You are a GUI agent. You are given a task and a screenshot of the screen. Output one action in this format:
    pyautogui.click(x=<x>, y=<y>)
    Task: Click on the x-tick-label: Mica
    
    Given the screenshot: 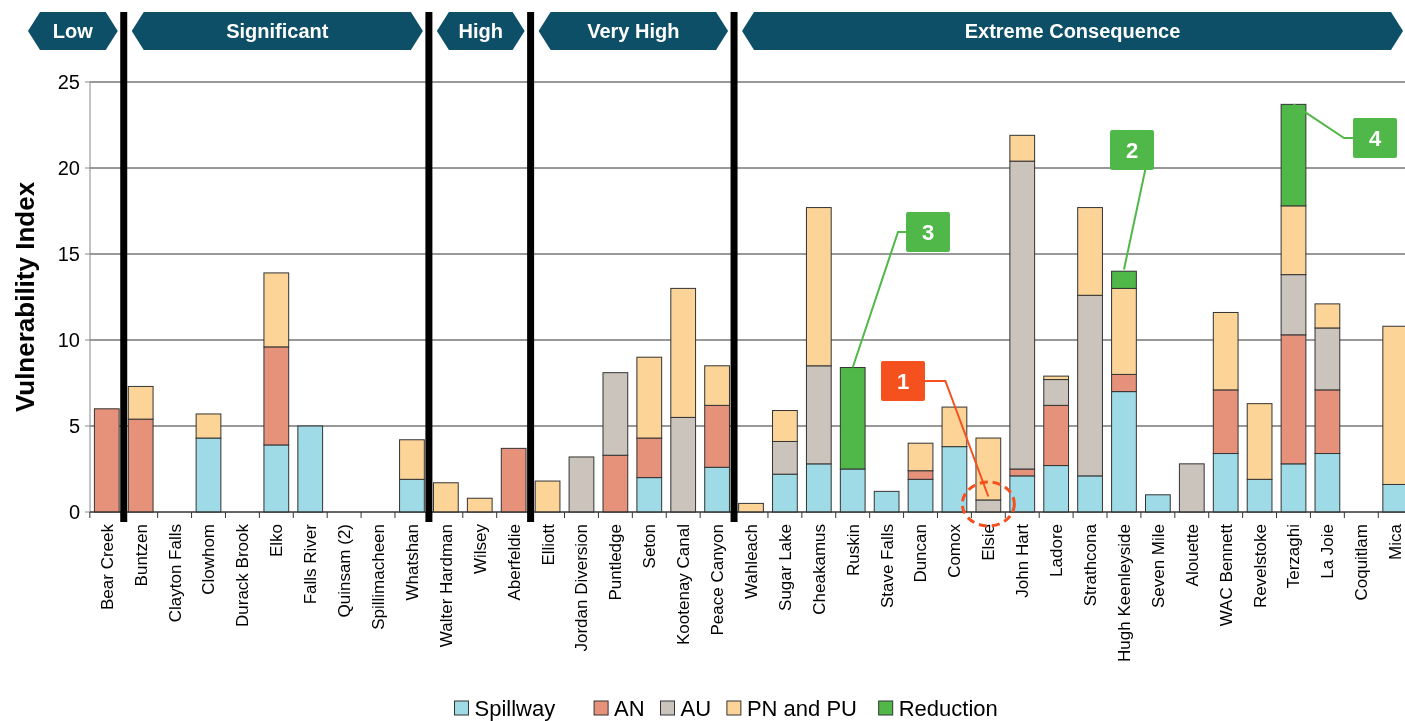 What is the action you would take?
    pyautogui.click(x=1395, y=541)
    